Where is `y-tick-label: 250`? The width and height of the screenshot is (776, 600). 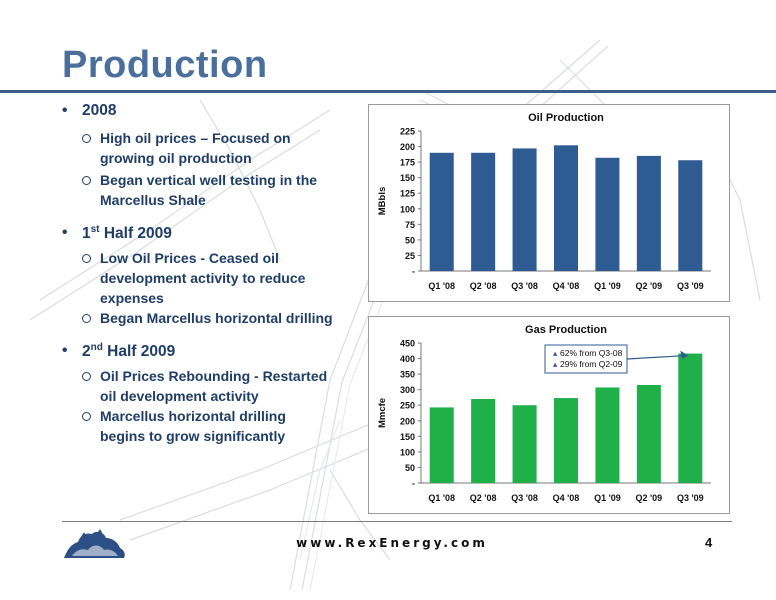
y-tick-label: 250 is located at coordinates (407, 406).